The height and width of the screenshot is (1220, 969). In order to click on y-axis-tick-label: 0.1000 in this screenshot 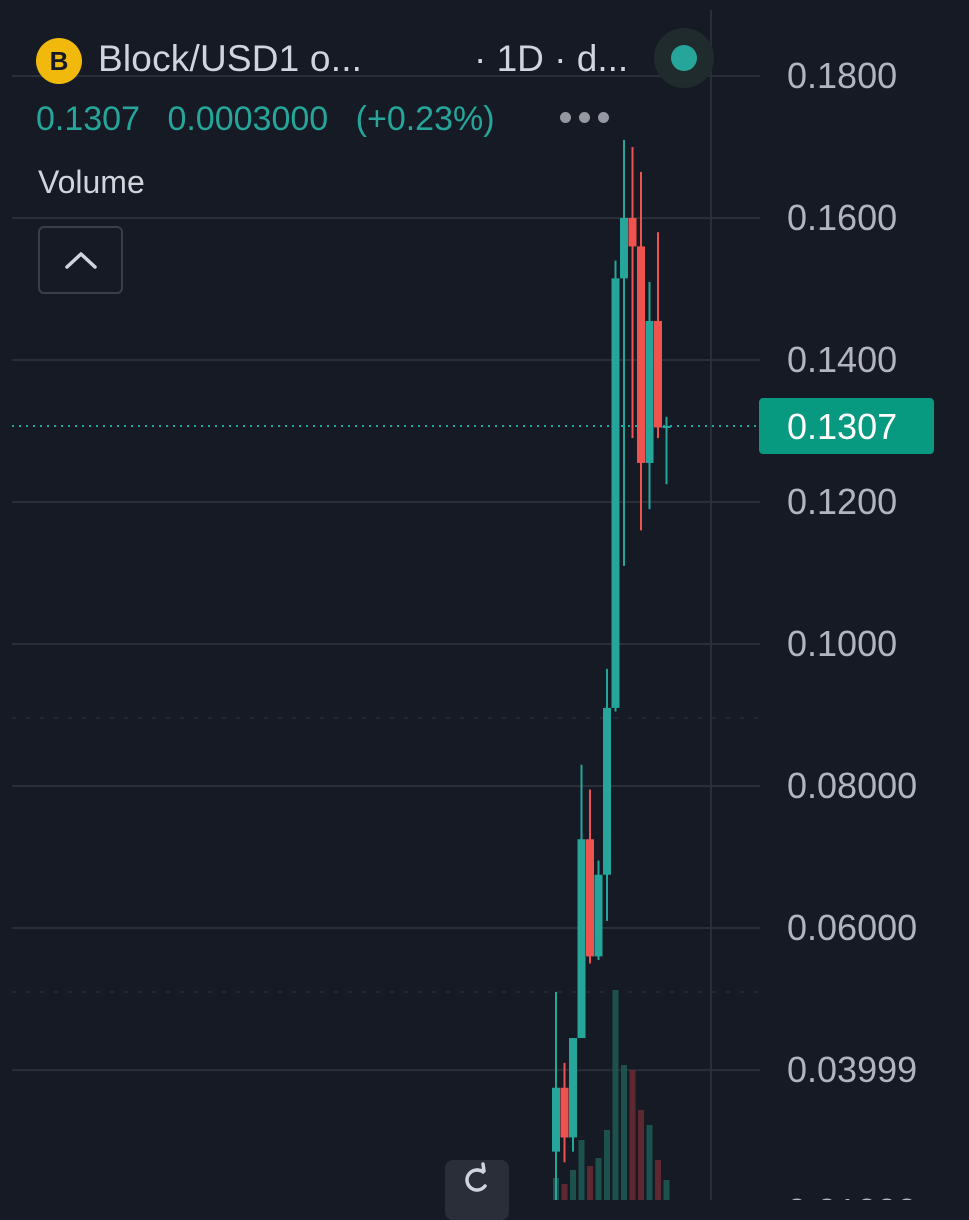, I will do `click(842, 643)`.